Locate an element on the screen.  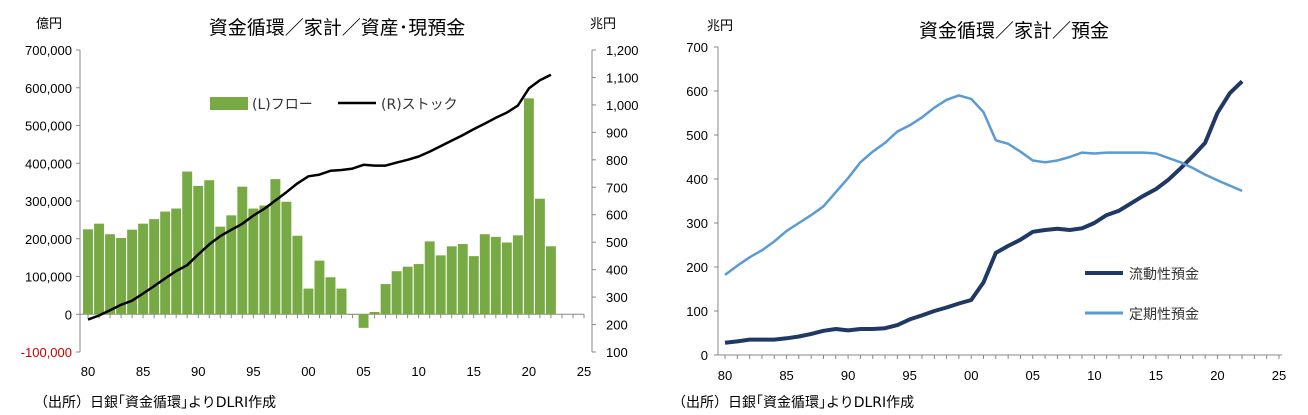
right-chart-y-tick-labels: 700 600 500 400 300 200 100 0 is located at coordinates (697, 201).